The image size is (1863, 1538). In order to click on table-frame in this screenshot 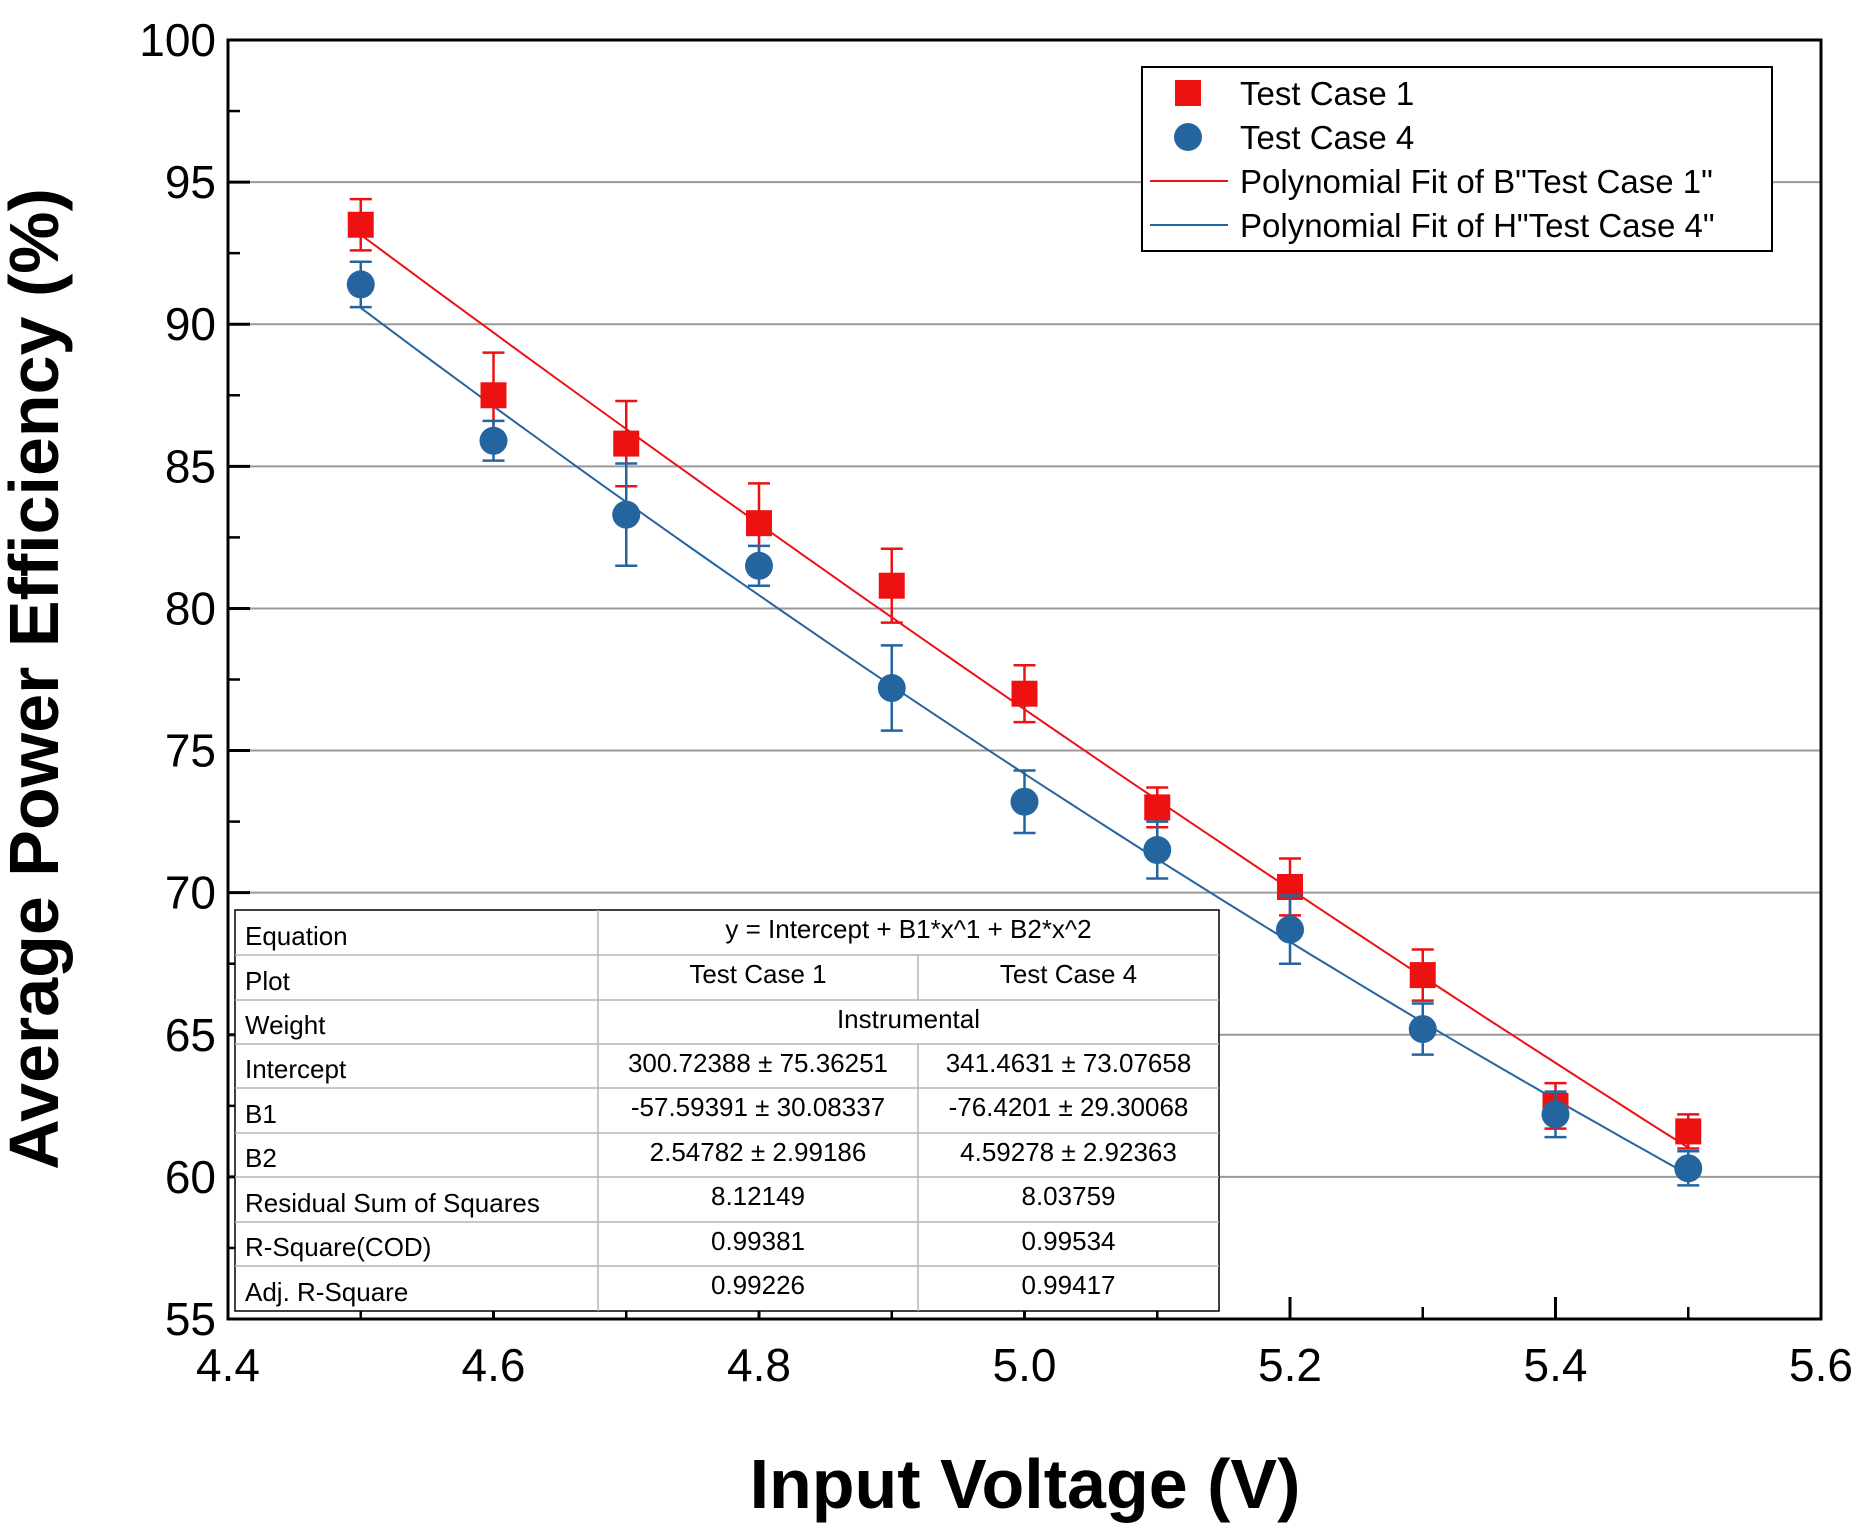, I will do `click(727, 1110)`.